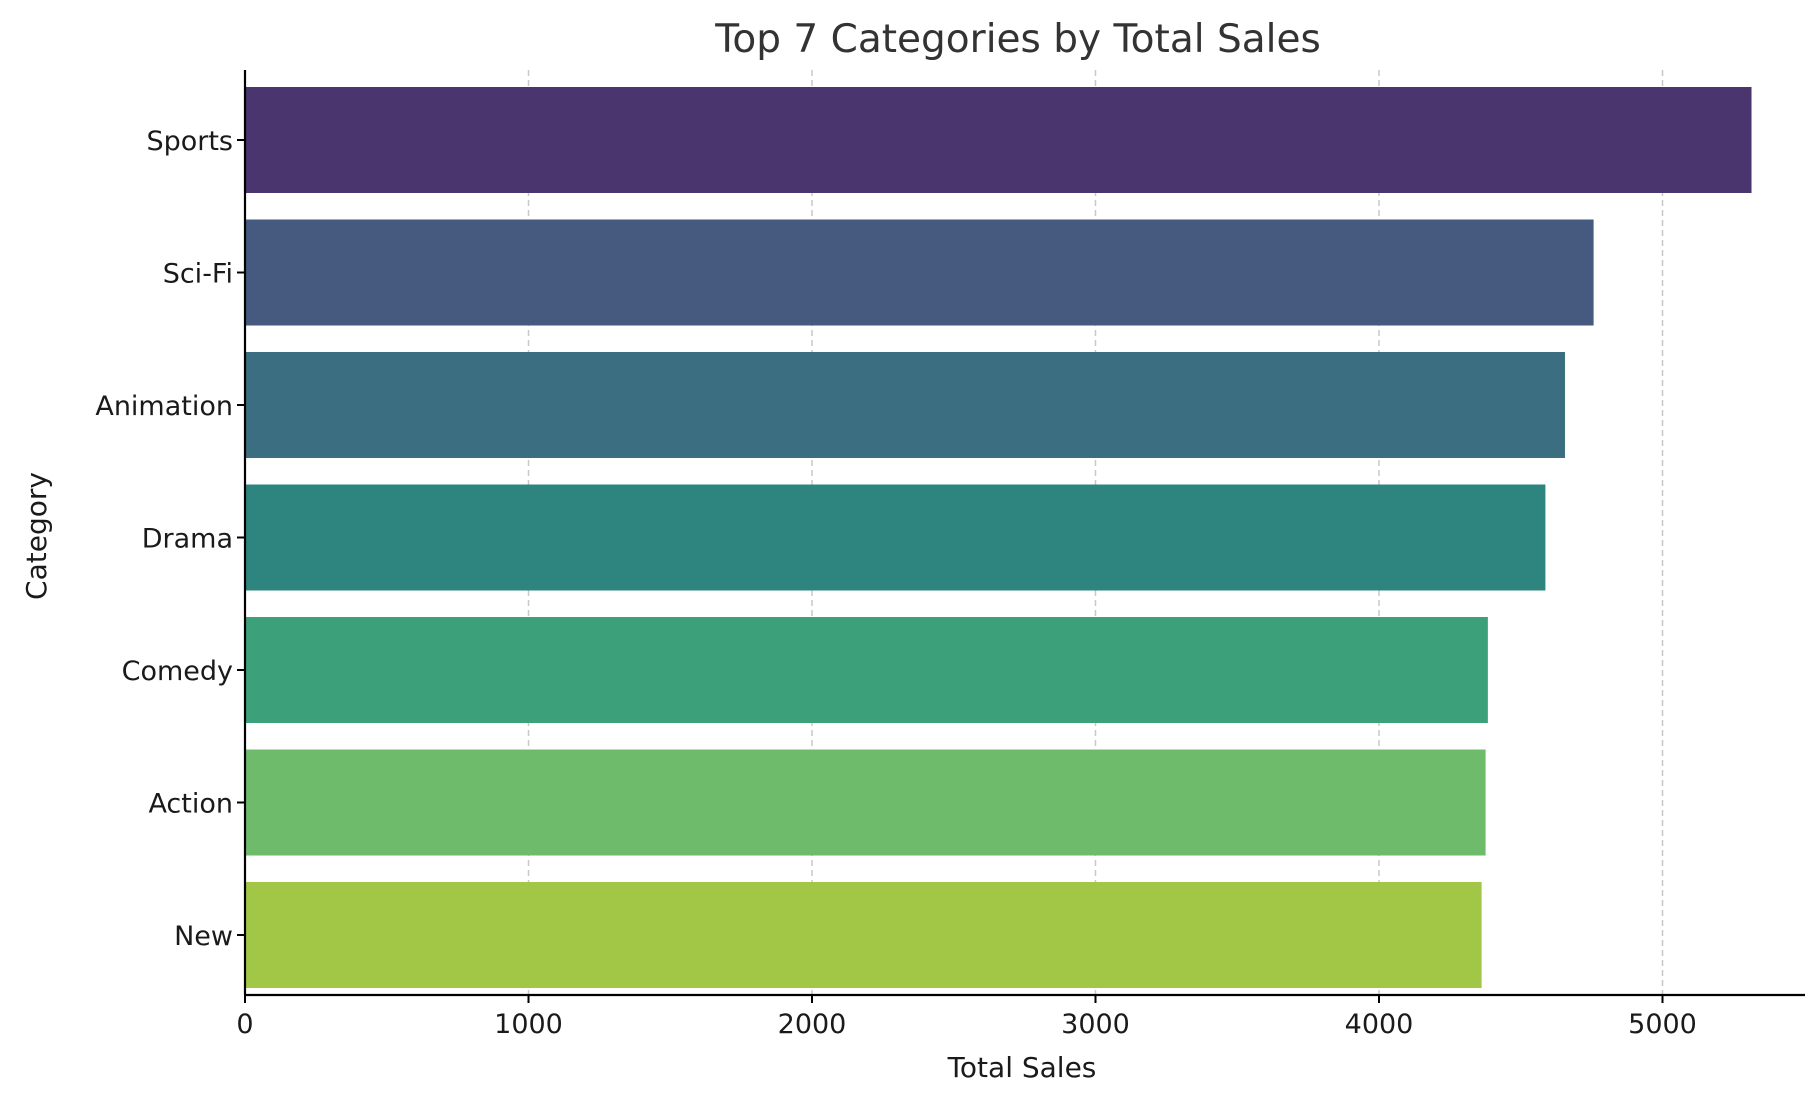  Describe the element at coordinates (812, 1024) in the screenshot. I see `x-tick-label: 2000` at that location.